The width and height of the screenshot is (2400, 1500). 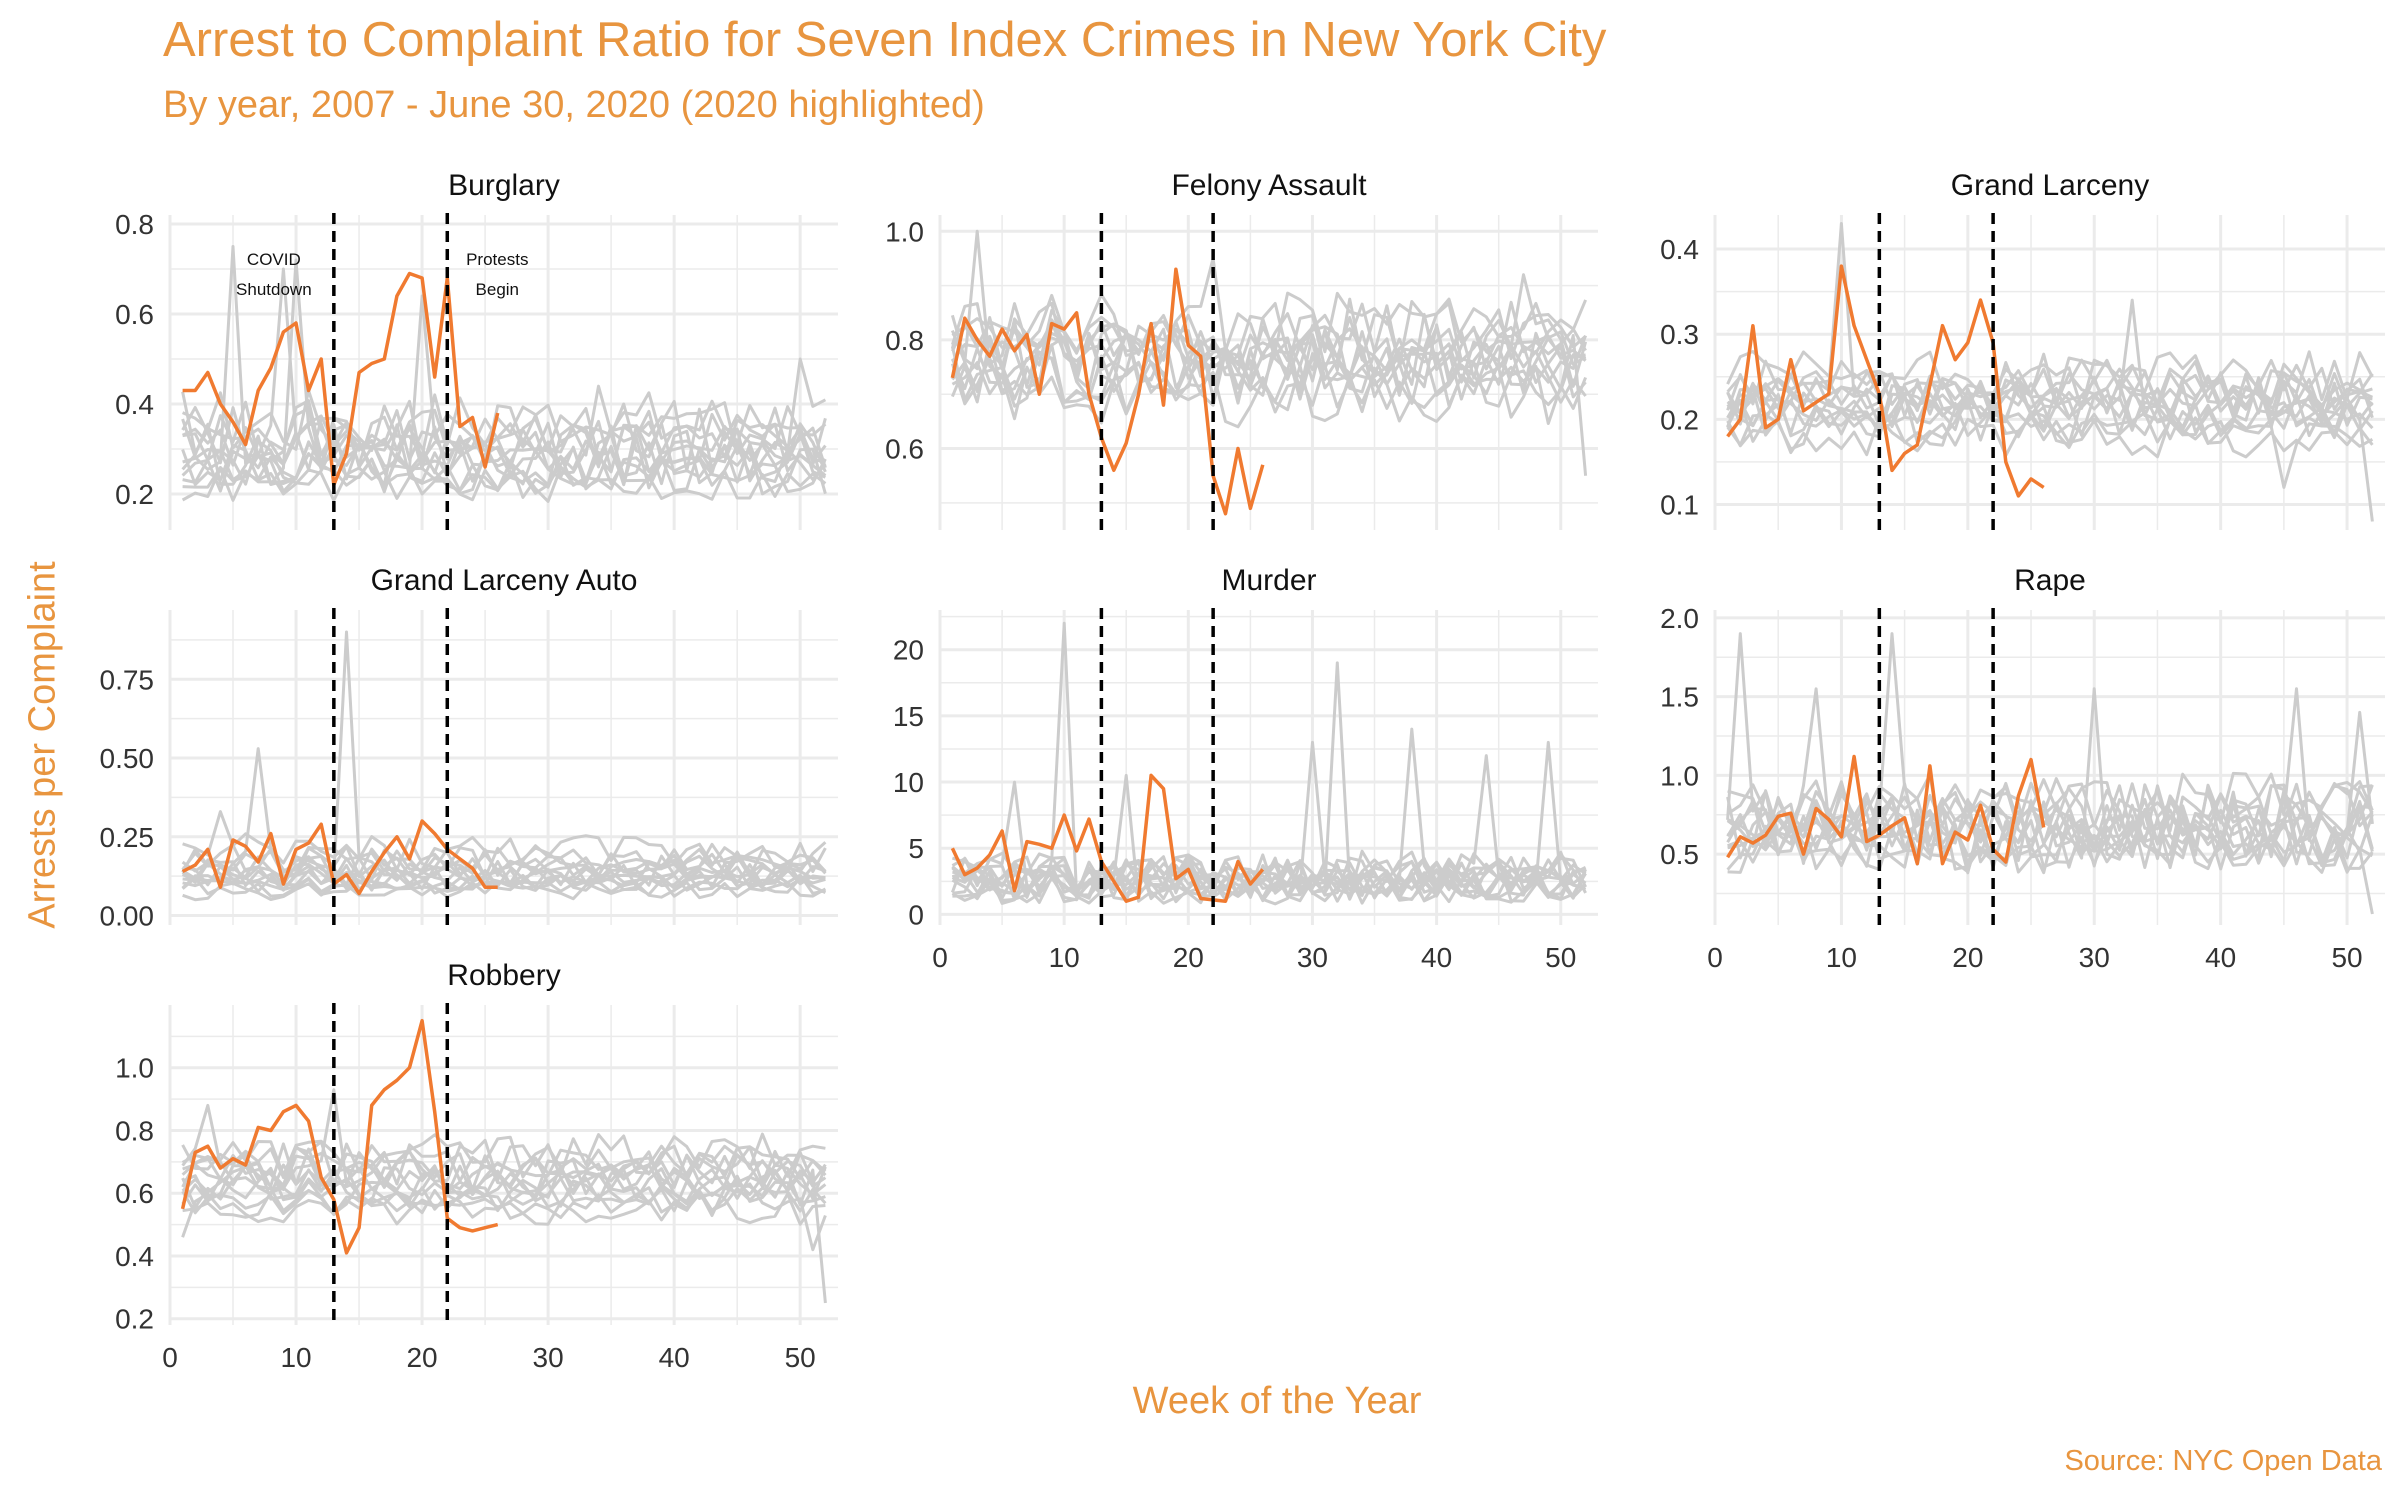 What do you see at coordinates (2223, 1461) in the screenshot?
I see `source-caption: Source: NYC Open Data` at bounding box center [2223, 1461].